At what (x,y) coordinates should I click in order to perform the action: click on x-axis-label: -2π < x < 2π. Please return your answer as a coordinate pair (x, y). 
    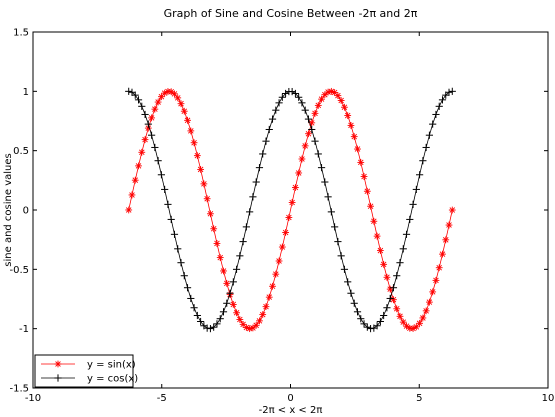
    Looking at the image, I should click on (291, 410).